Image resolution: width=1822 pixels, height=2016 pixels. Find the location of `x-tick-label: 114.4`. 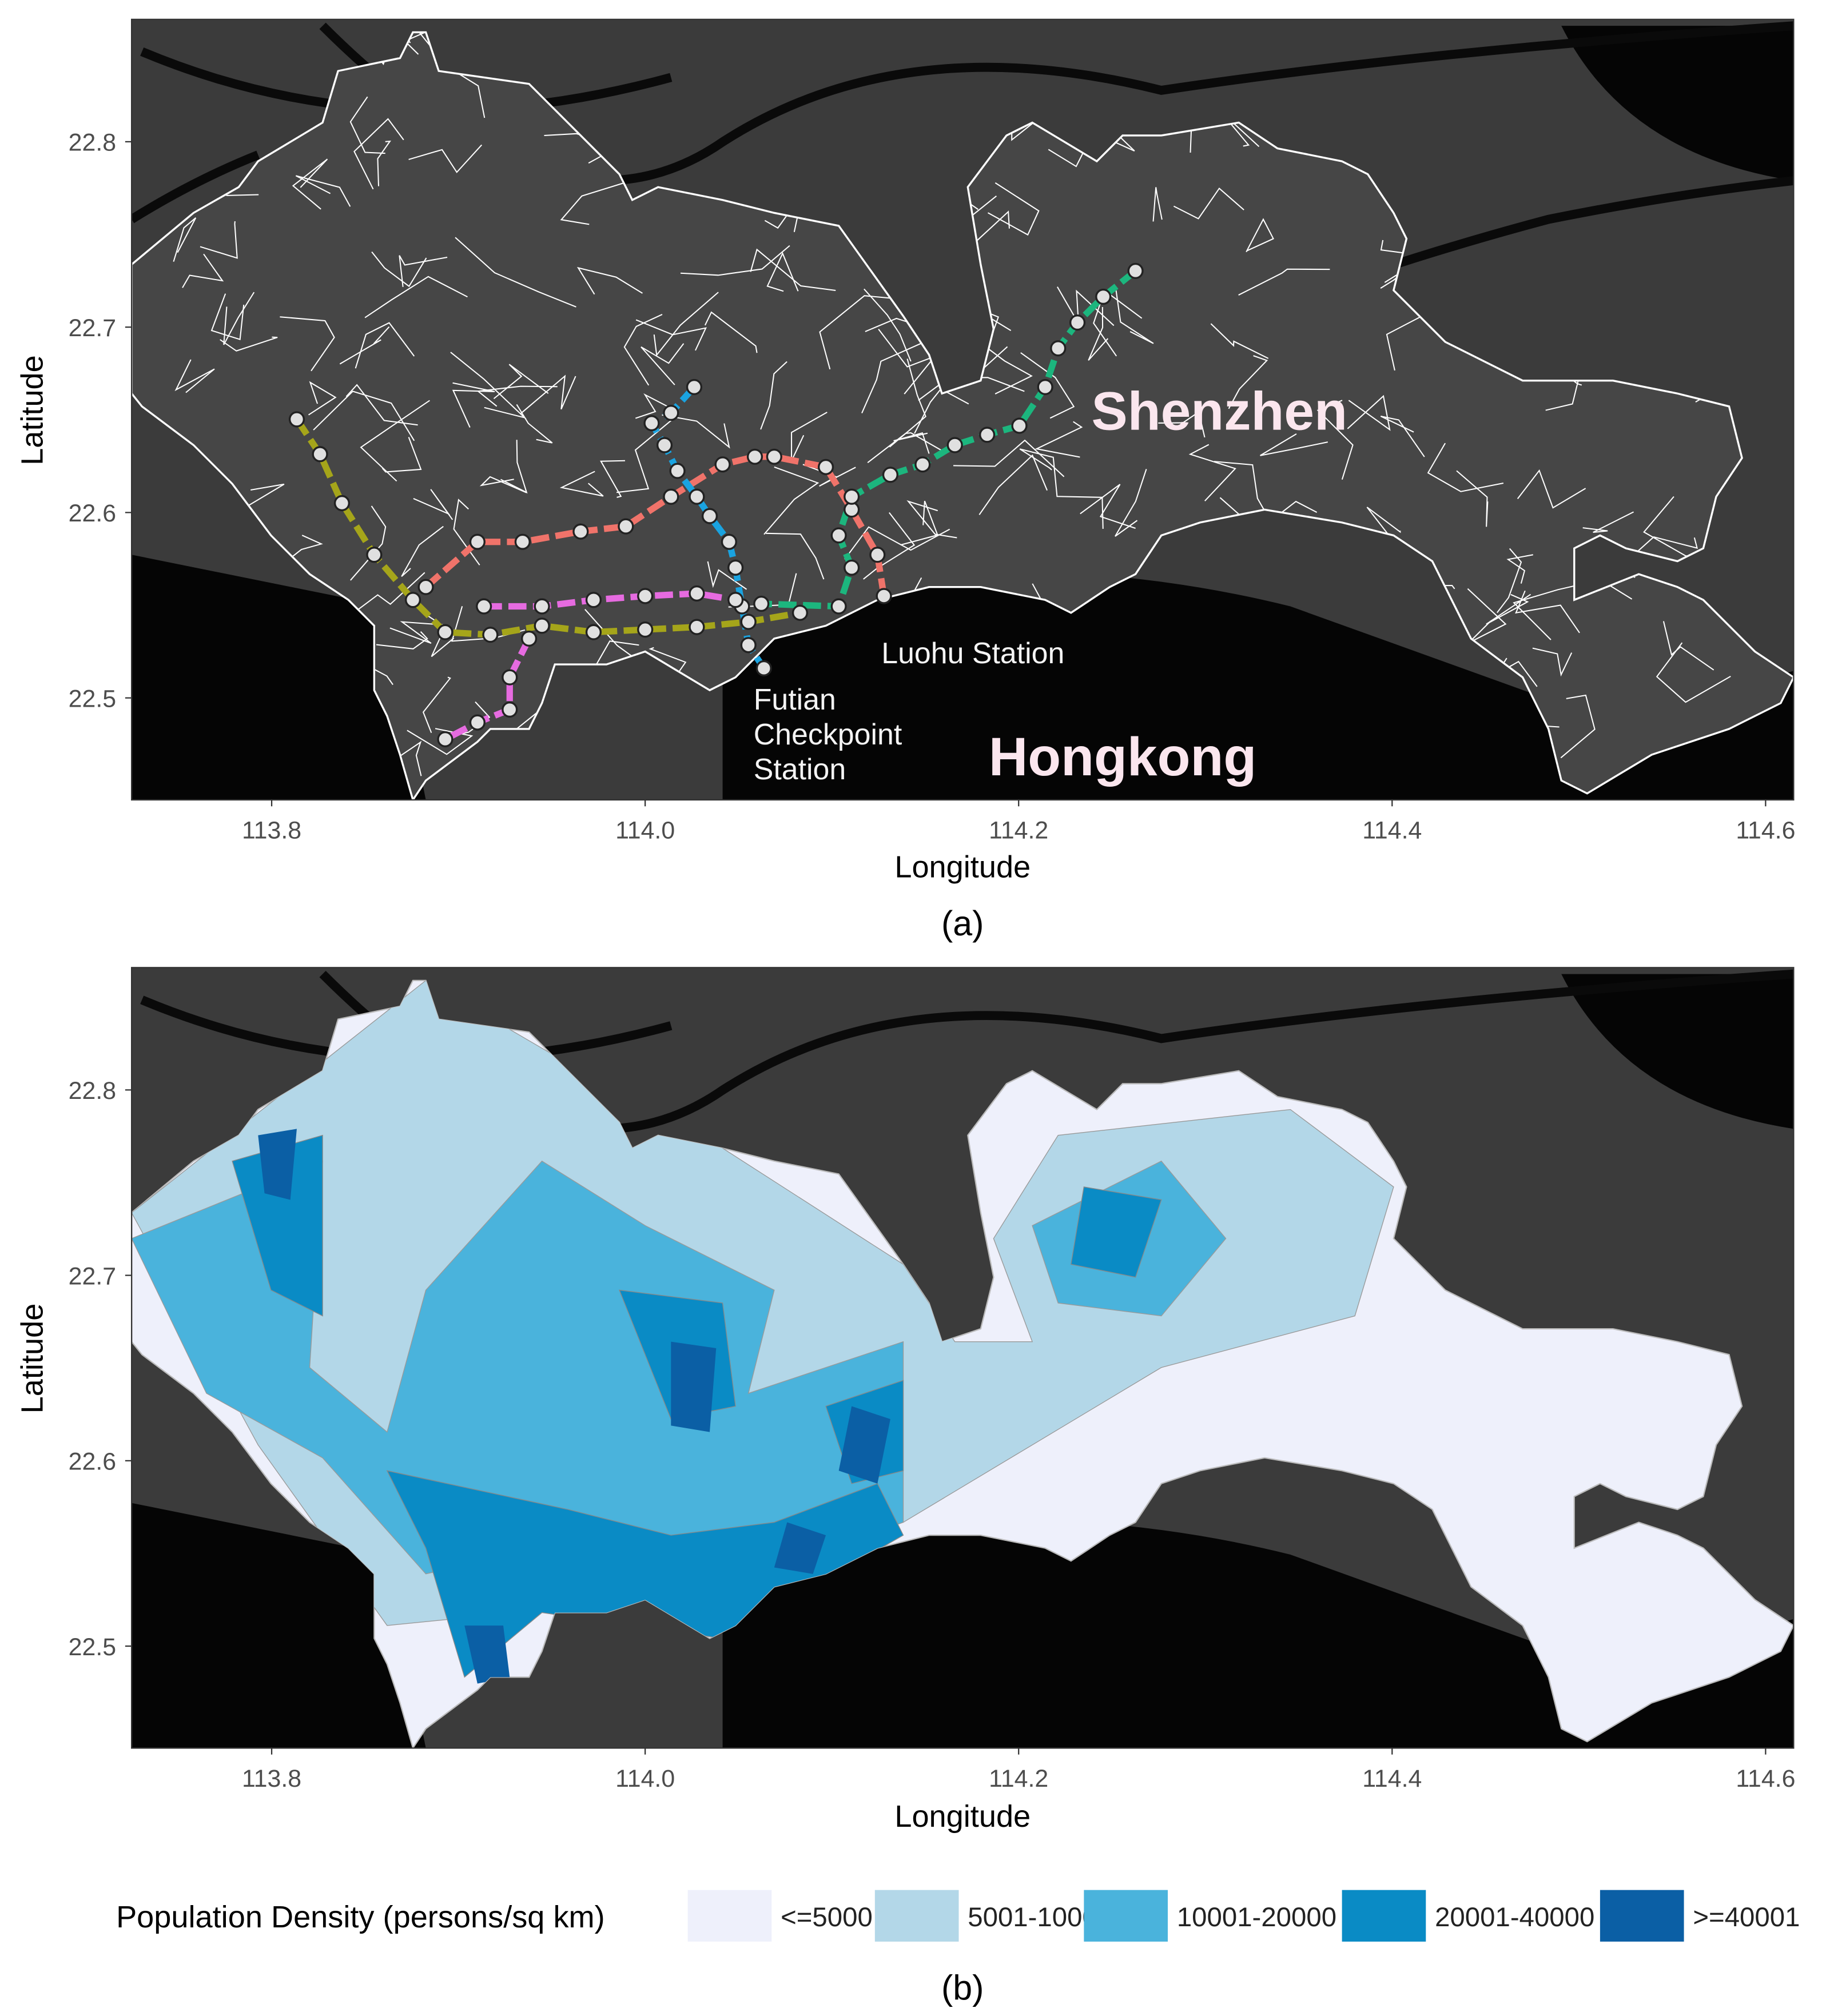

x-tick-label: 114.4 is located at coordinates (1392, 1778).